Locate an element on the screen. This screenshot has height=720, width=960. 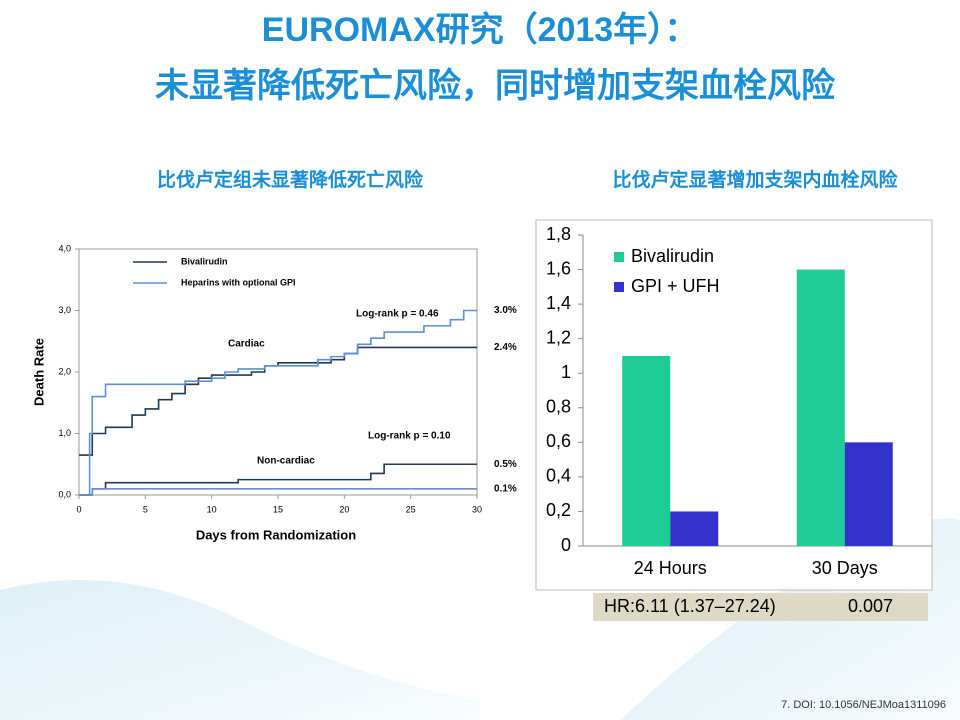
y-tick-label: 4,0 is located at coordinates (64, 248).